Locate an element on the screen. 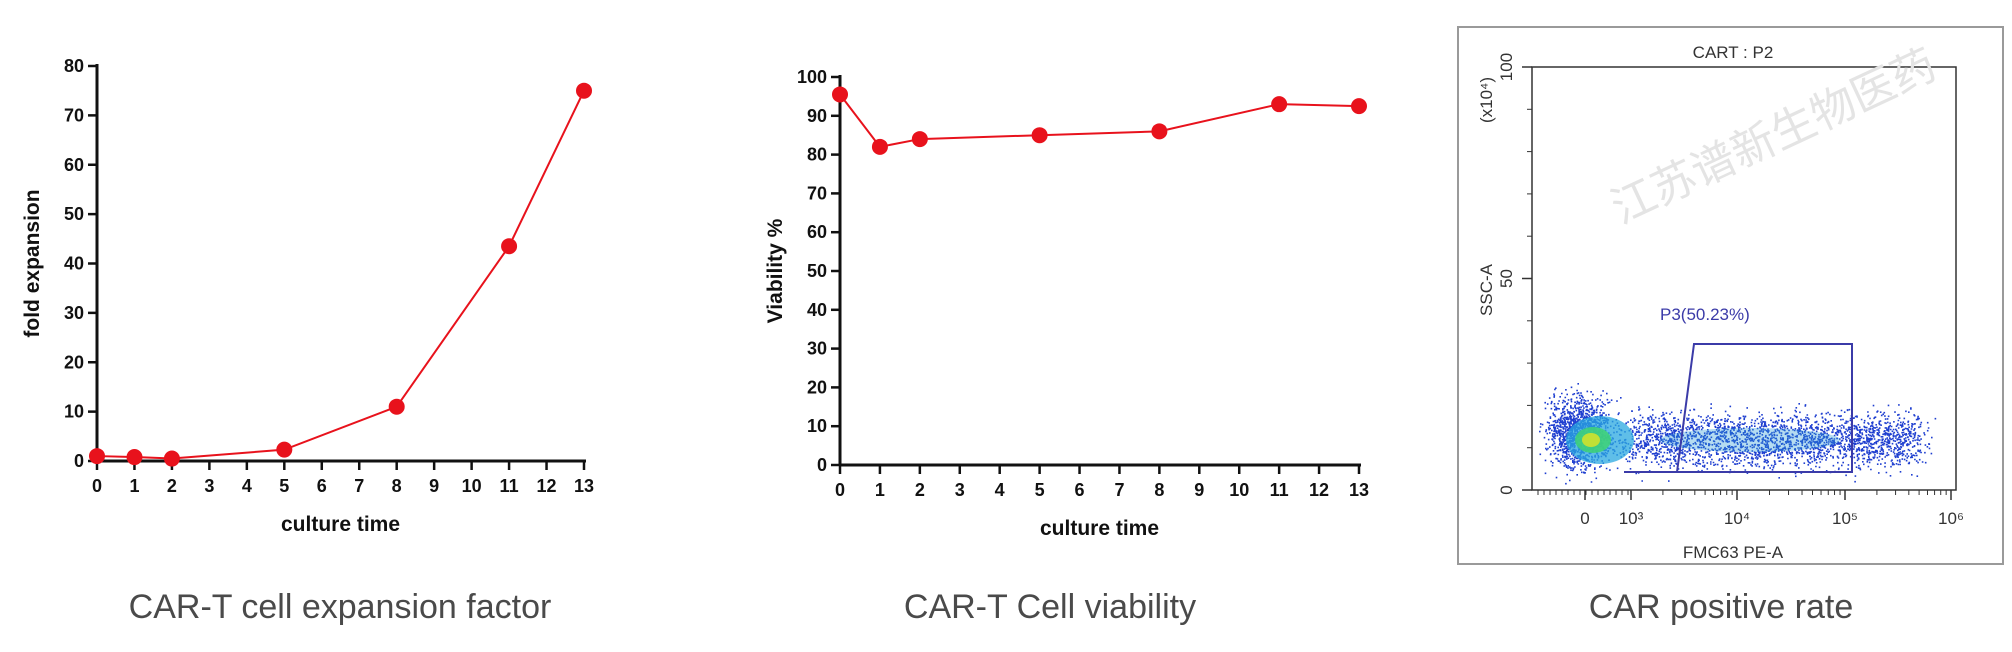 This screenshot has height=652, width=2012. viab-x-tick-label: 5 is located at coordinates (1040, 490).